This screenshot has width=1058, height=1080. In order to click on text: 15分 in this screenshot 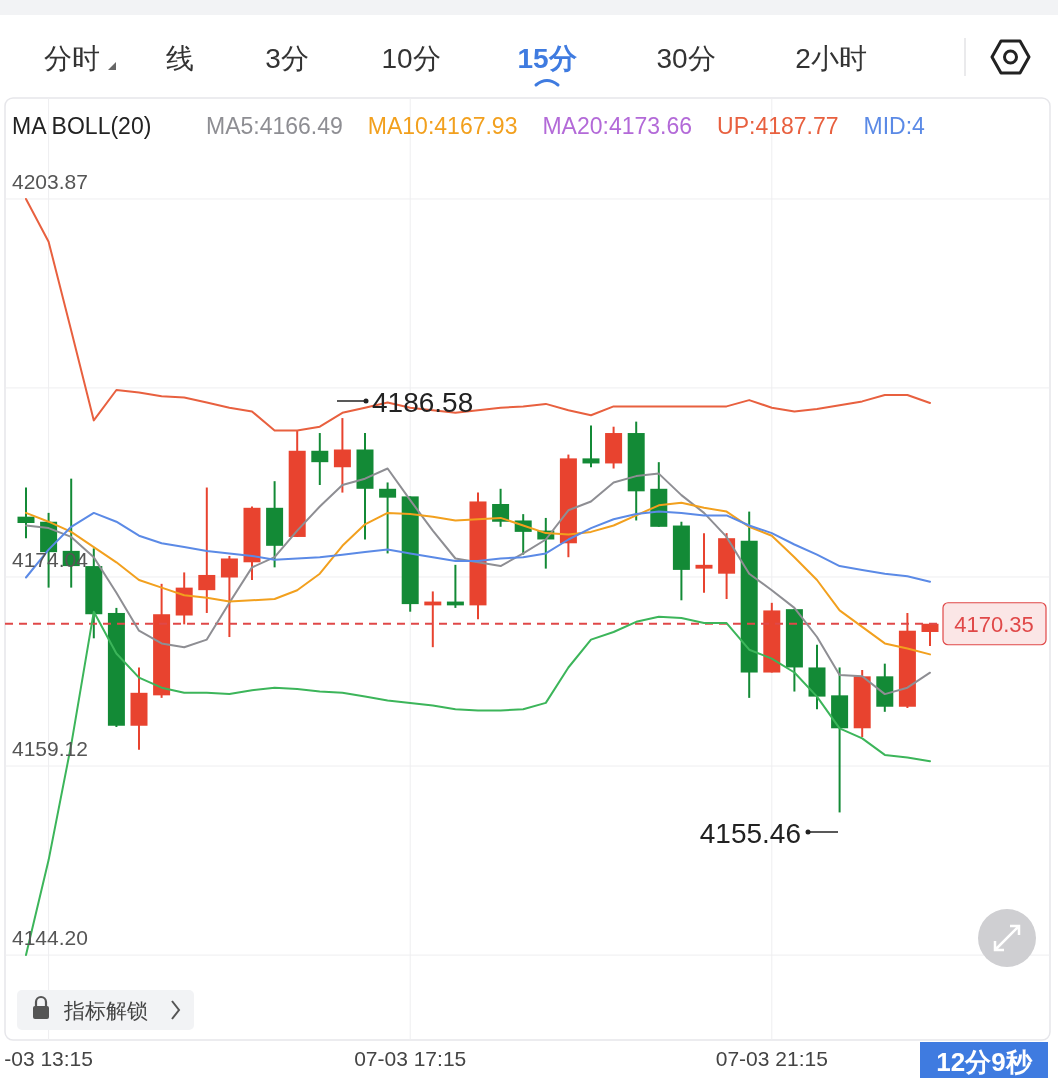, I will do `click(547, 58)`.